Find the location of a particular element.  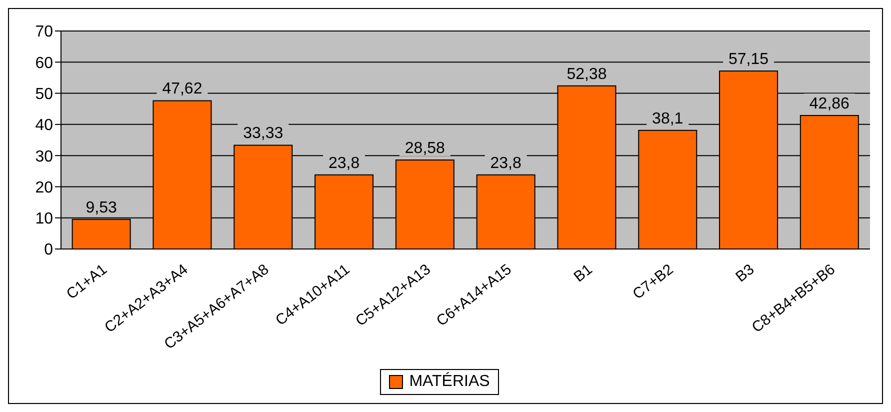

data-label: 47,62 is located at coordinates (182, 89).